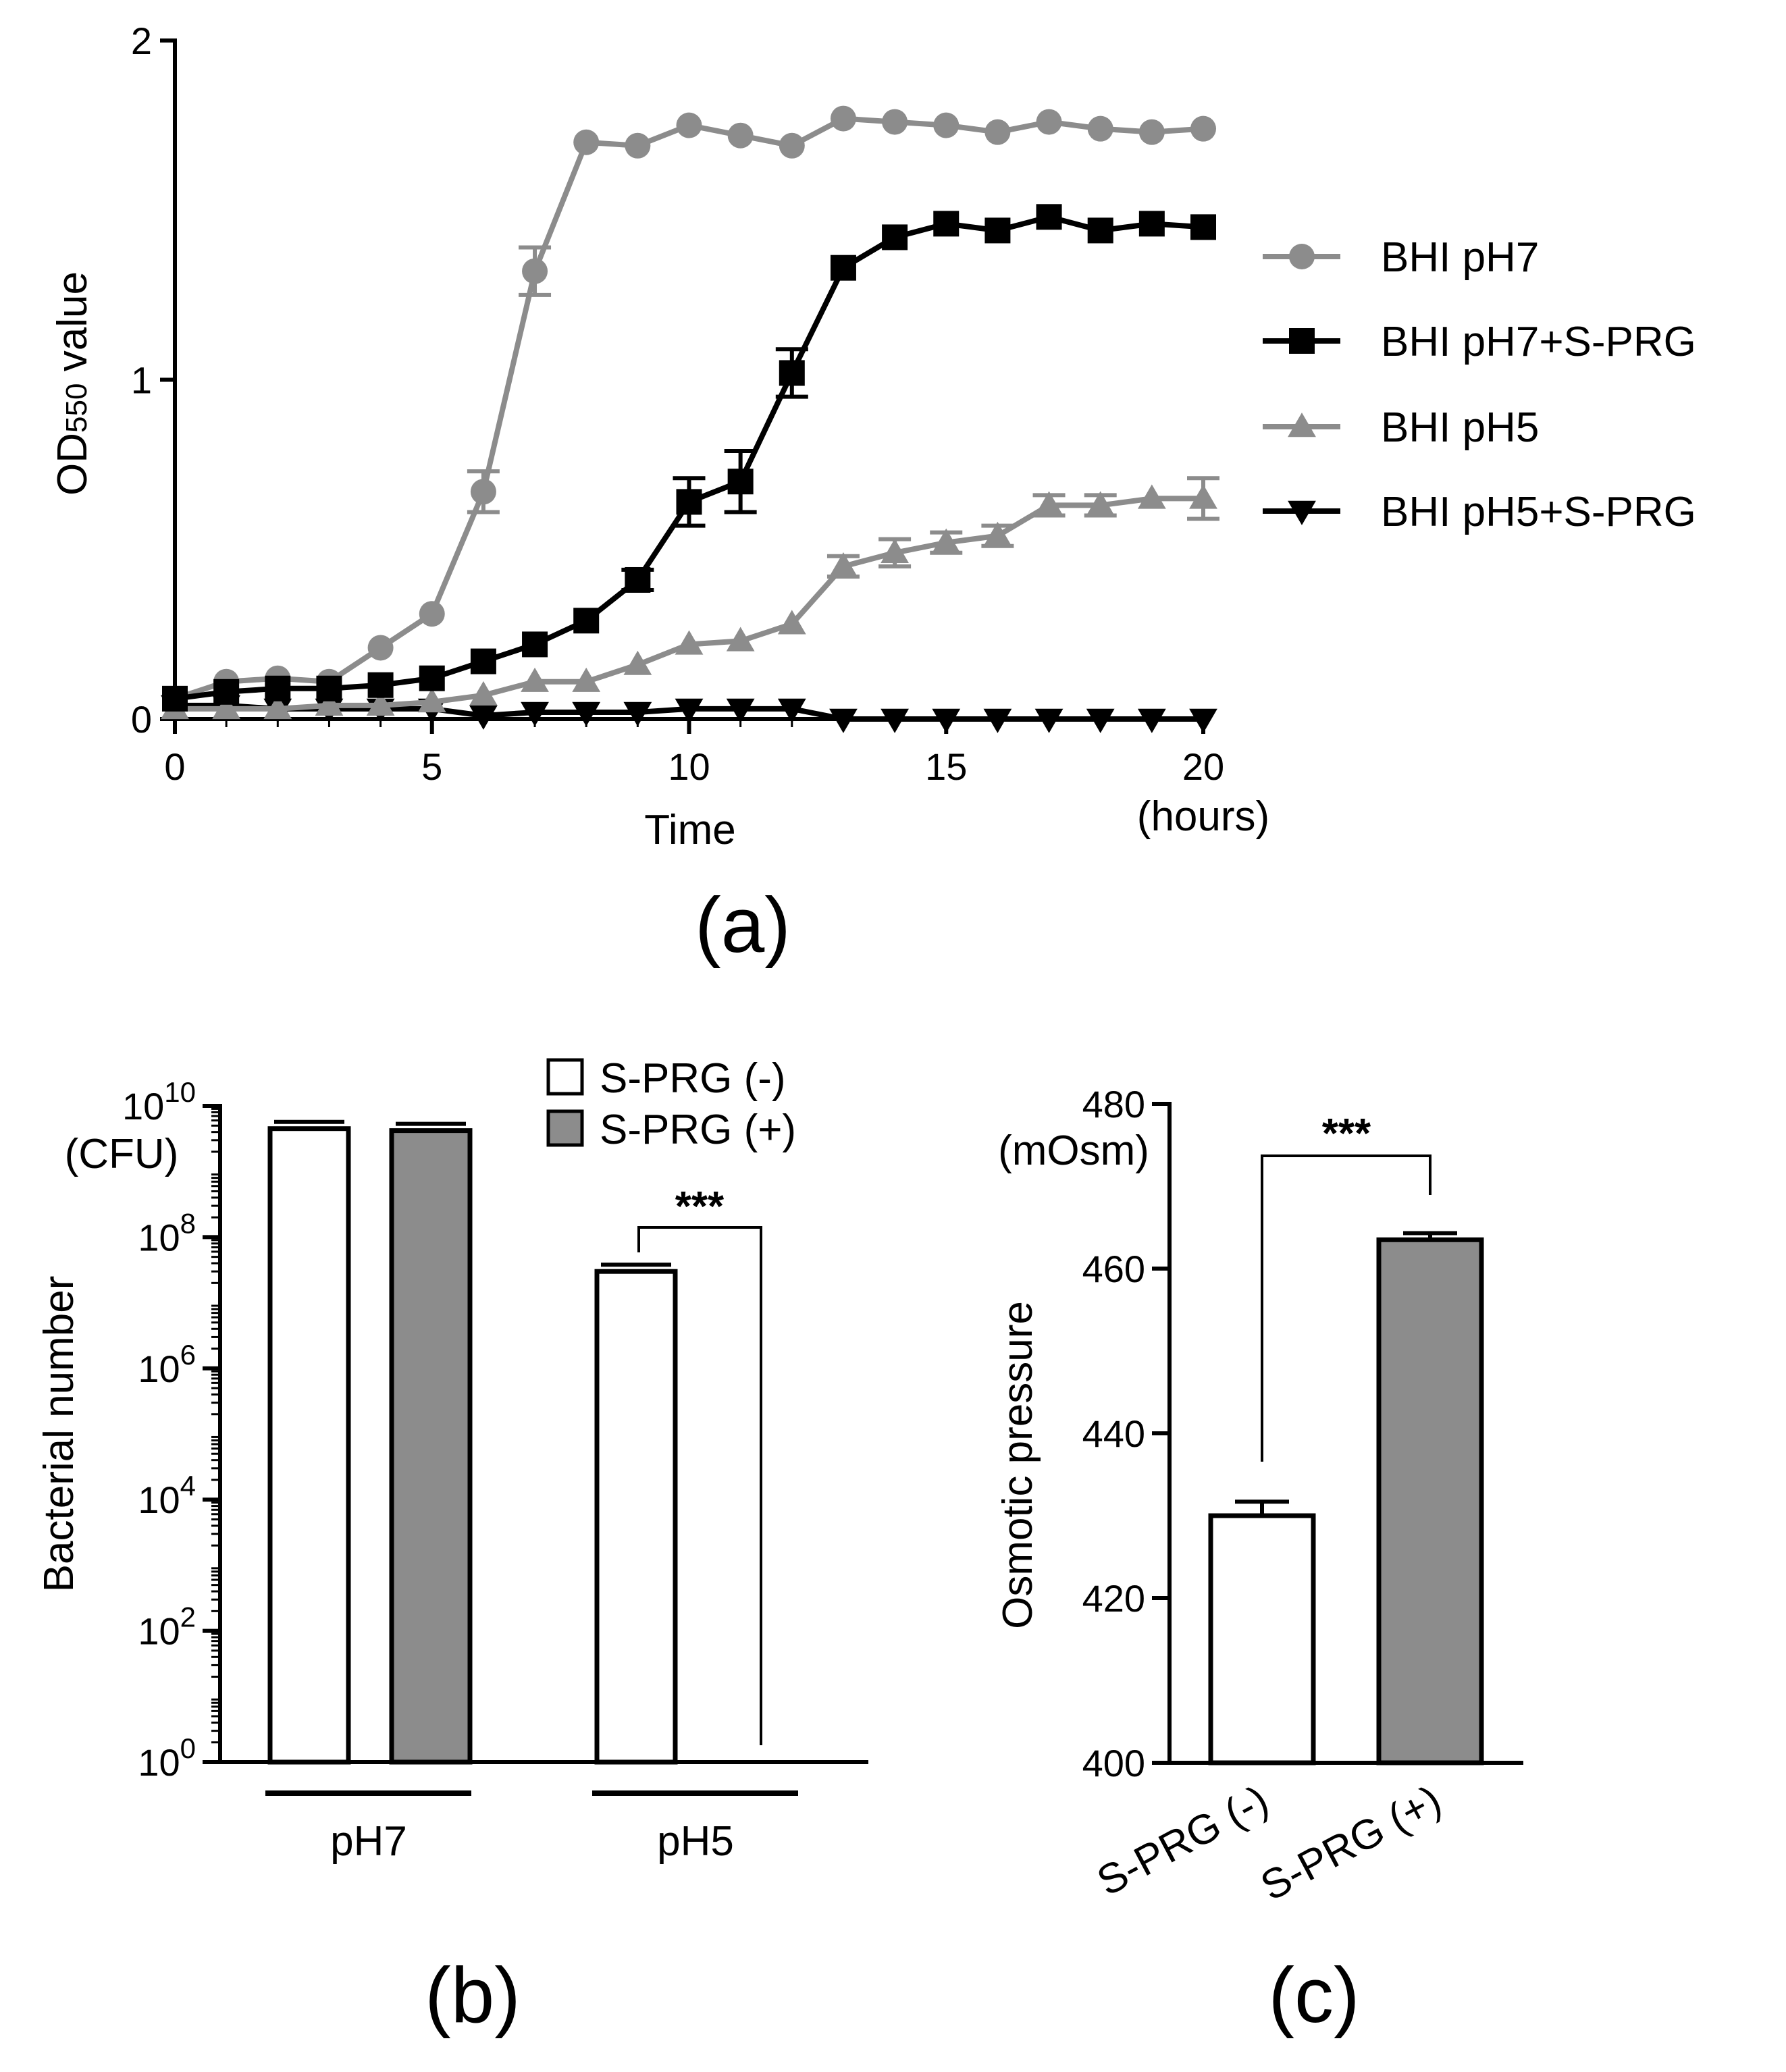 The height and width of the screenshot is (2072, 1786). What do you see at coordinates (141, 380) in the screenshot?
I see `panel-a-y-tick-label: 1` at bounding box center [141, 380].